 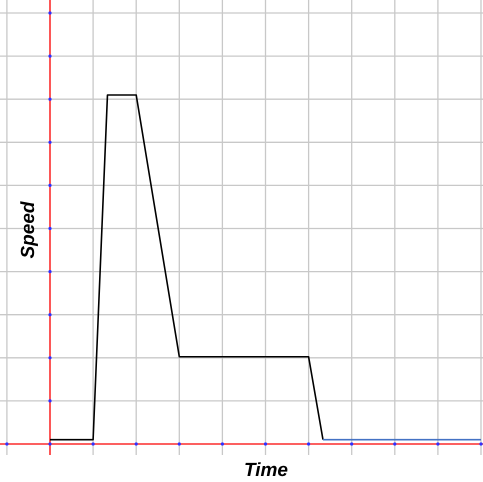 I want to click on x-axis-title: Time, so click(x=266, y=470).